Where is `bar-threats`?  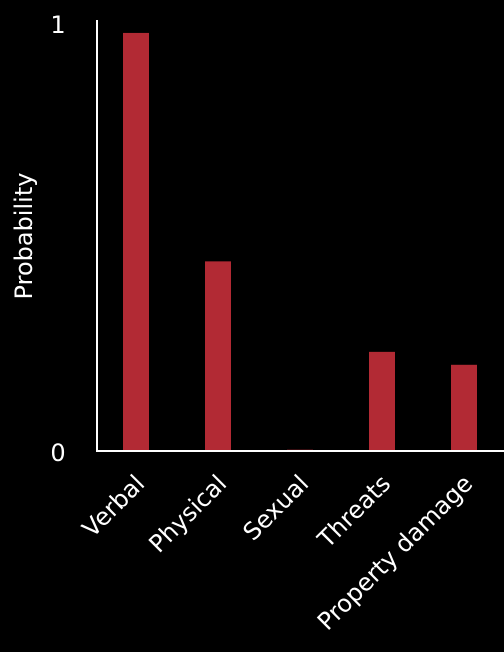
bar-threats is located at coordinates (382, 401).